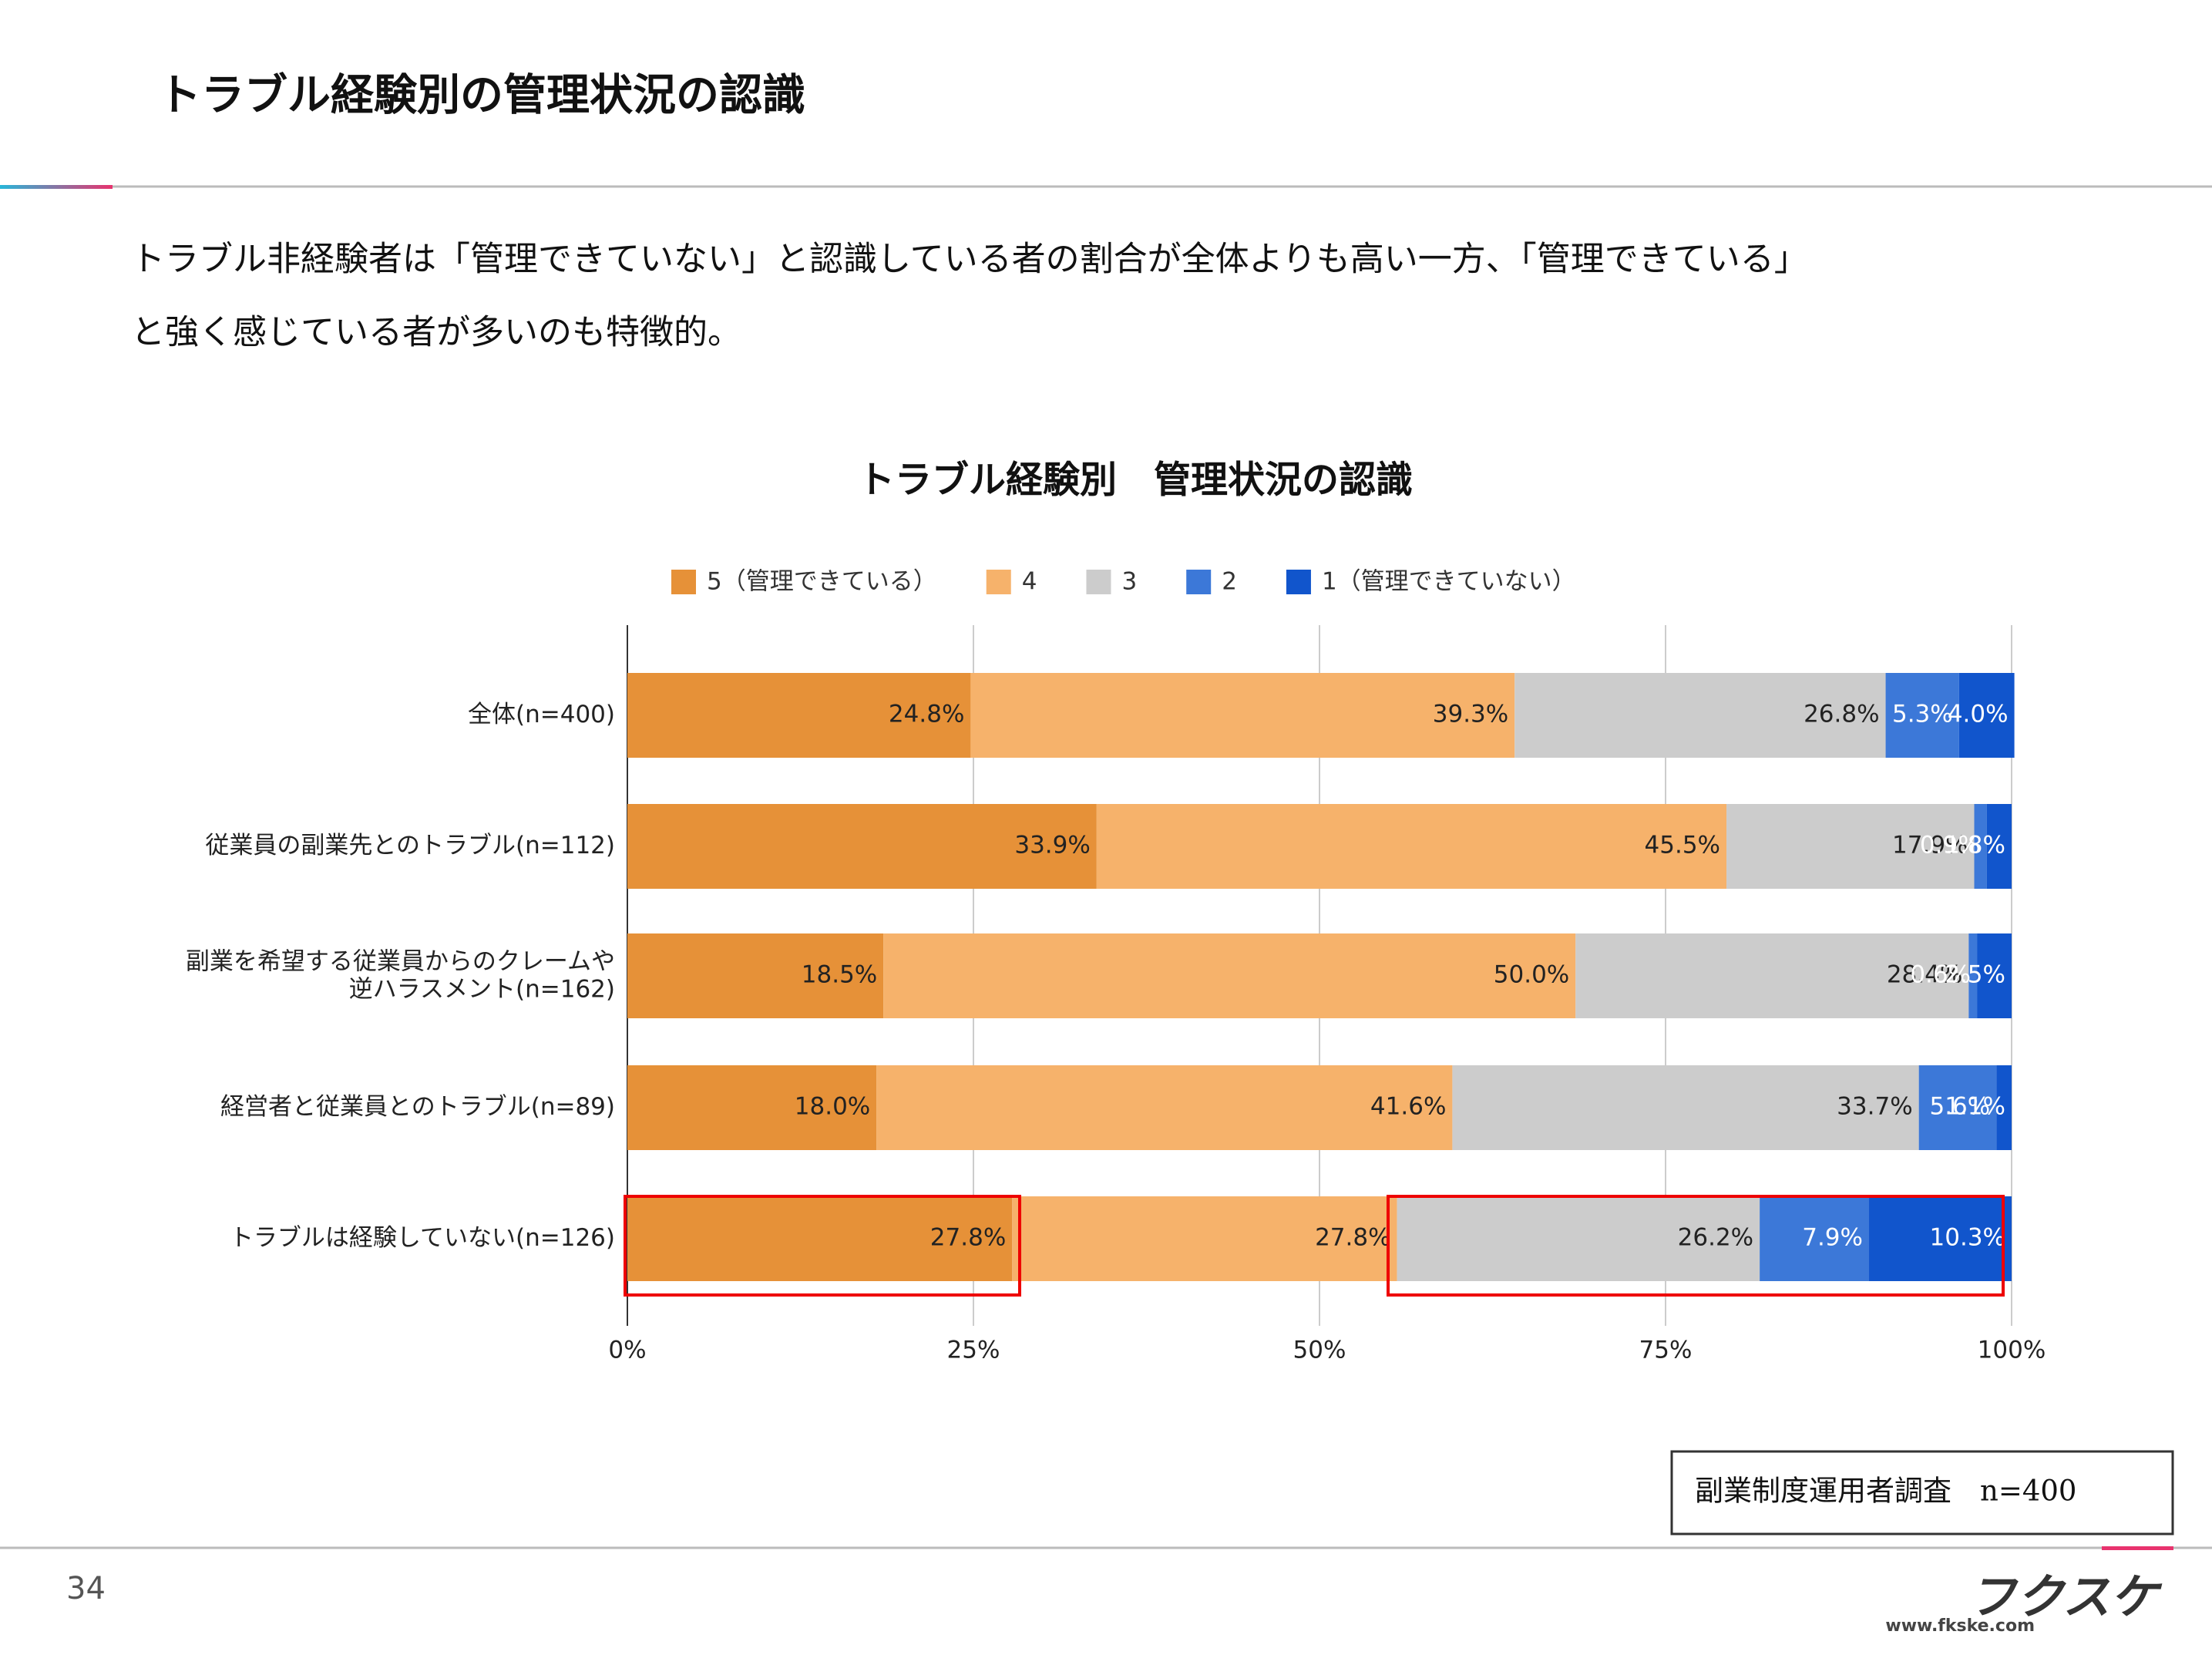 The height and width of the screenshot is (1665, 2212). I want to click on note-box, so click(1922, 1493).